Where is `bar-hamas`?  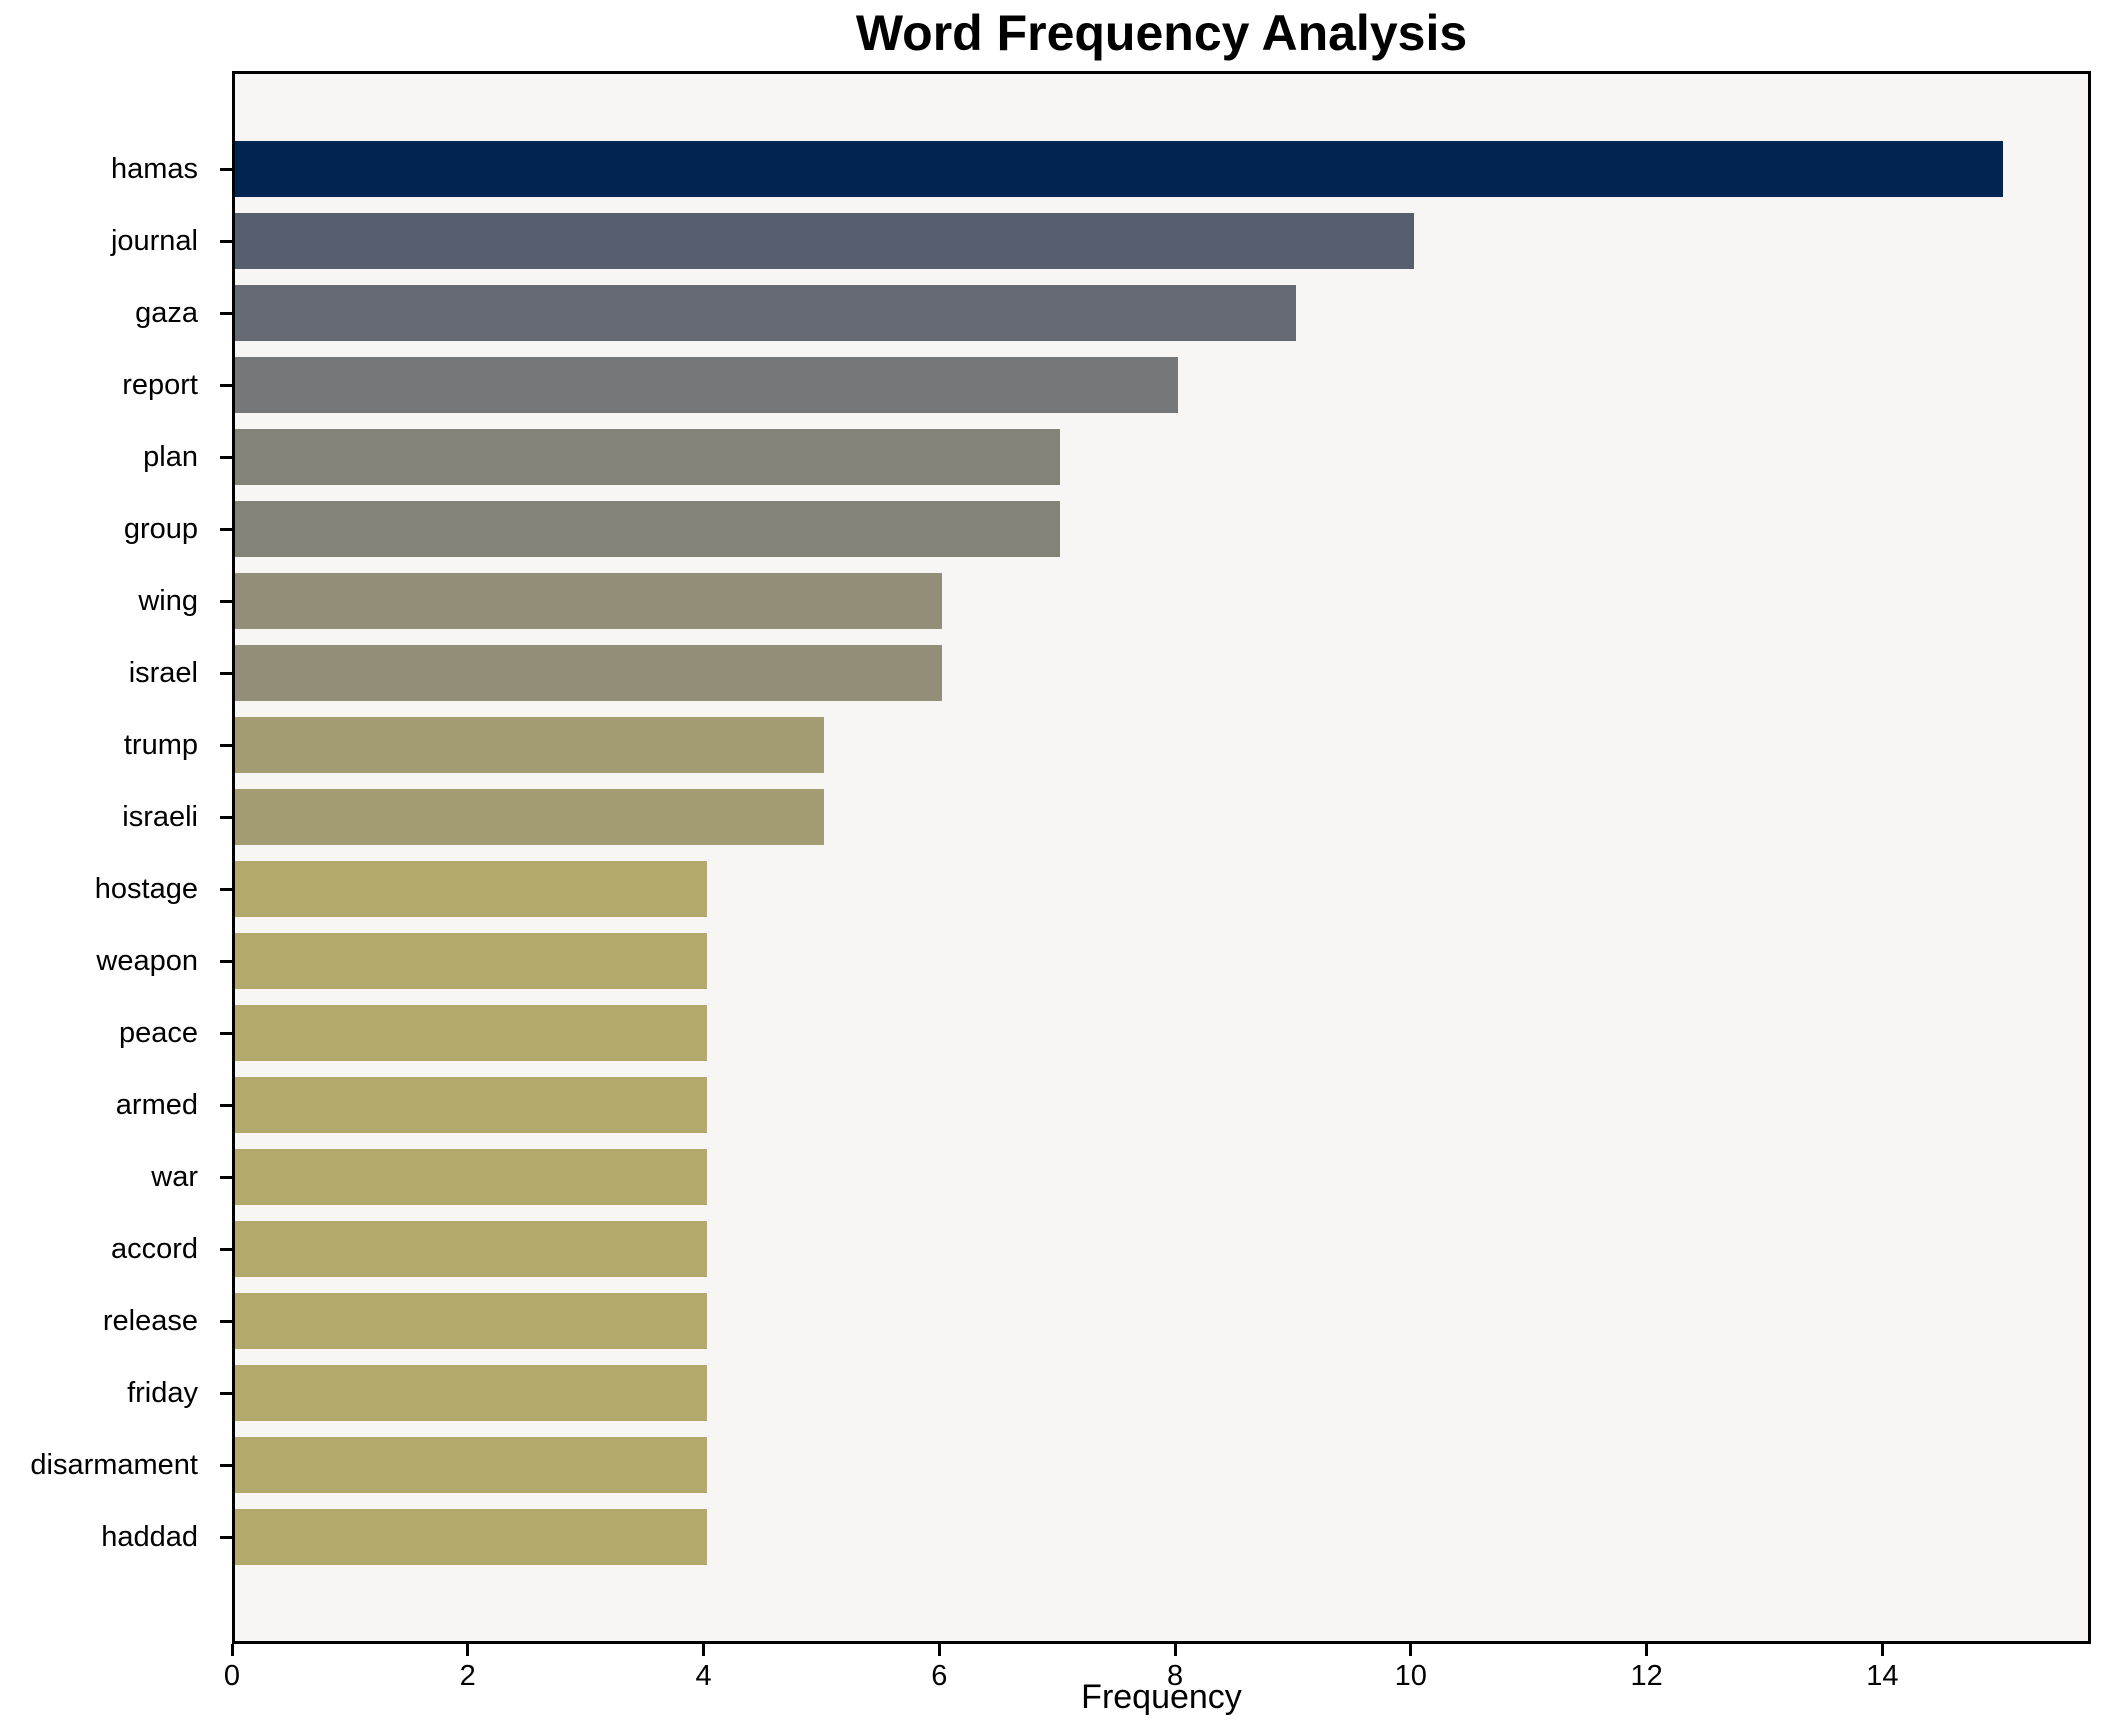
bar-hamas is located at coordinates (1119, 169).